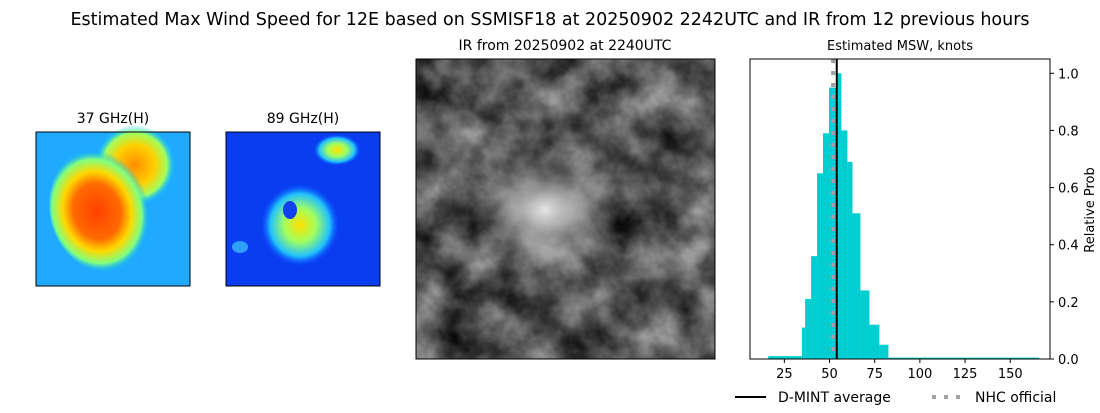 This screenshot has width=1100, height=413. Describe the element at coordinates (1064, 217) in the screenshot. I see `y-axis-ticks: 0.0 0.2 0.4 0.6 0.8 1.0` at that location.